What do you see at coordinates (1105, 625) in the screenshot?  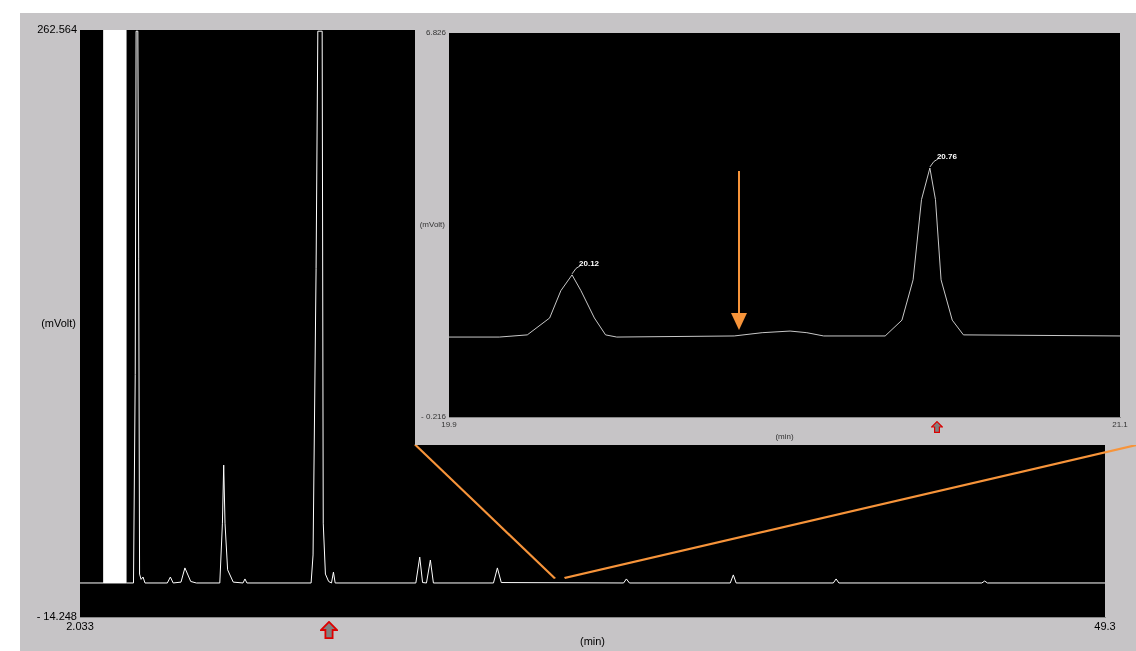 I see `x-tick-label: 49.3` at bounding box center [1105, 625].